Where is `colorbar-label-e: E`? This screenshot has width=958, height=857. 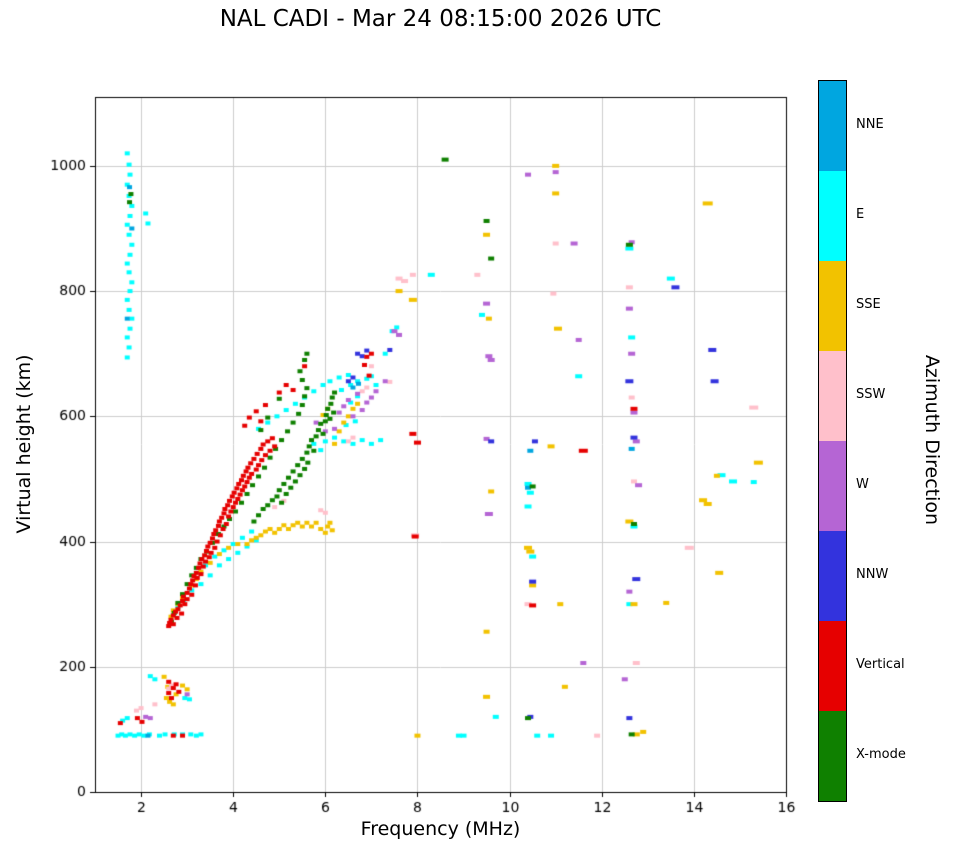
colorbar-label-e: E is located at coordinates (860, 214).